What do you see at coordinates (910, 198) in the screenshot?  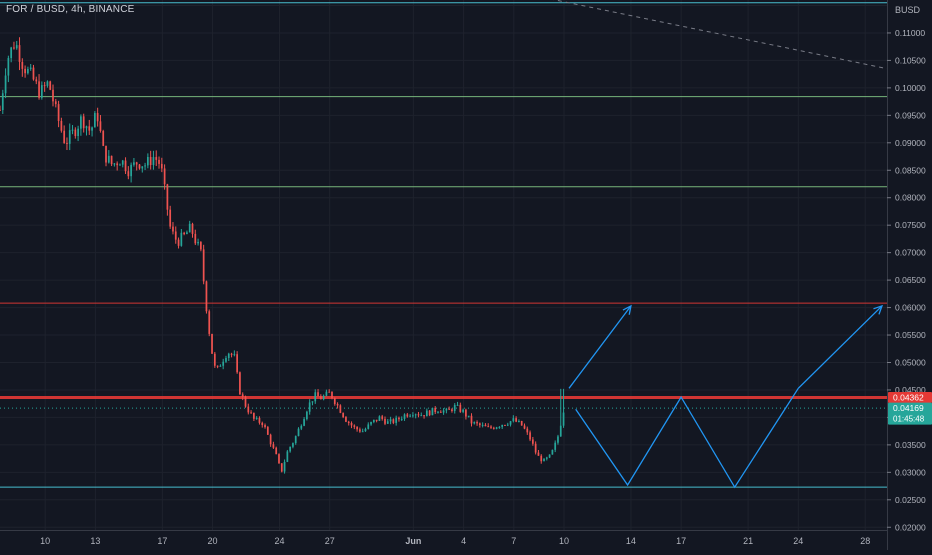 I see `price-tick-label: 0.08000` at bounding box center [910, 198].